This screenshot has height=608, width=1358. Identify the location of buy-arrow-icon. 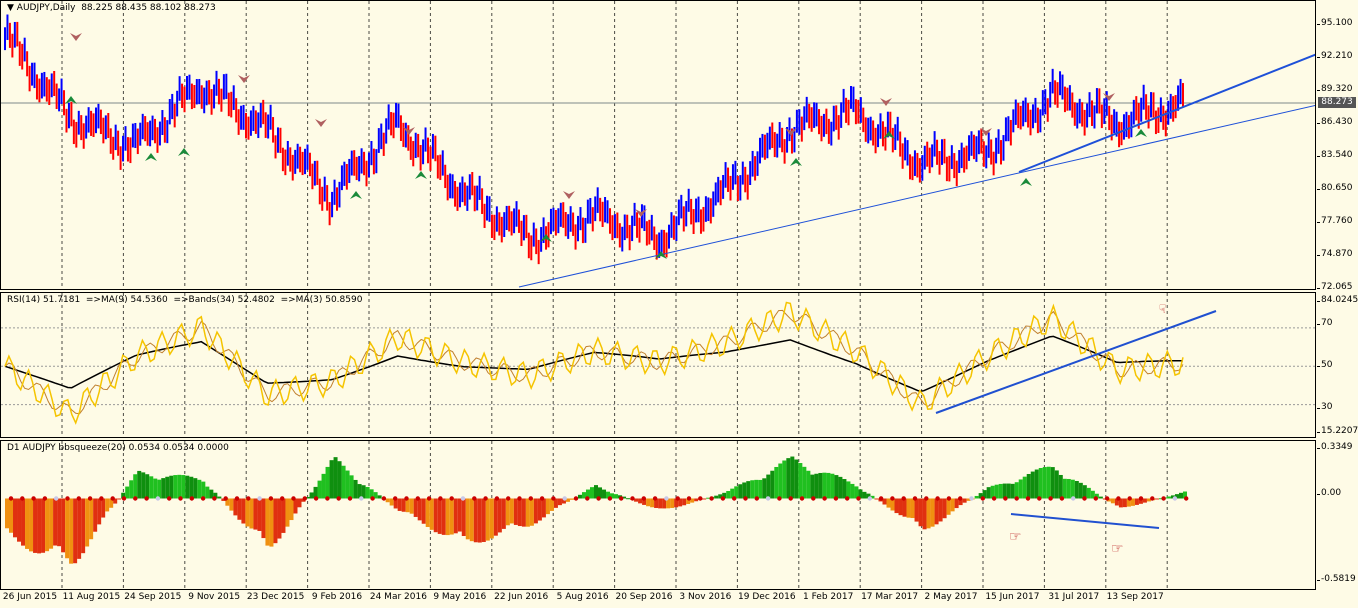
(661, 255).